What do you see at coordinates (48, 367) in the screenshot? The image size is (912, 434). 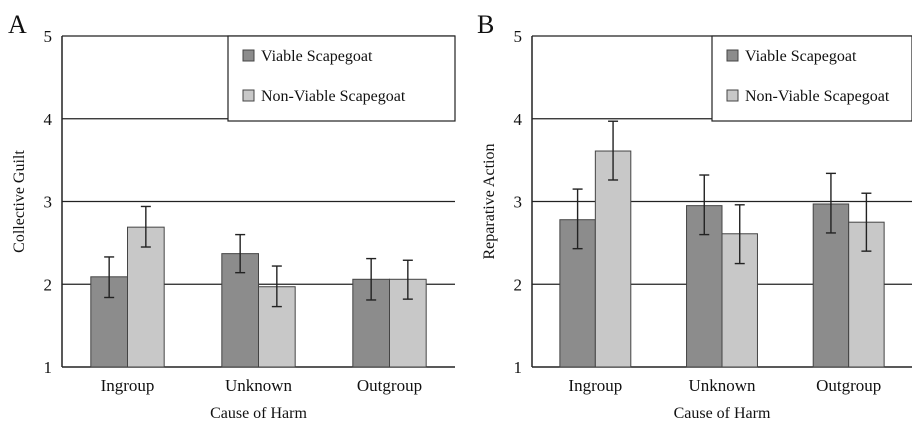 I see `y-tick-label-0-0: 1` at bounding box center [48, 367].